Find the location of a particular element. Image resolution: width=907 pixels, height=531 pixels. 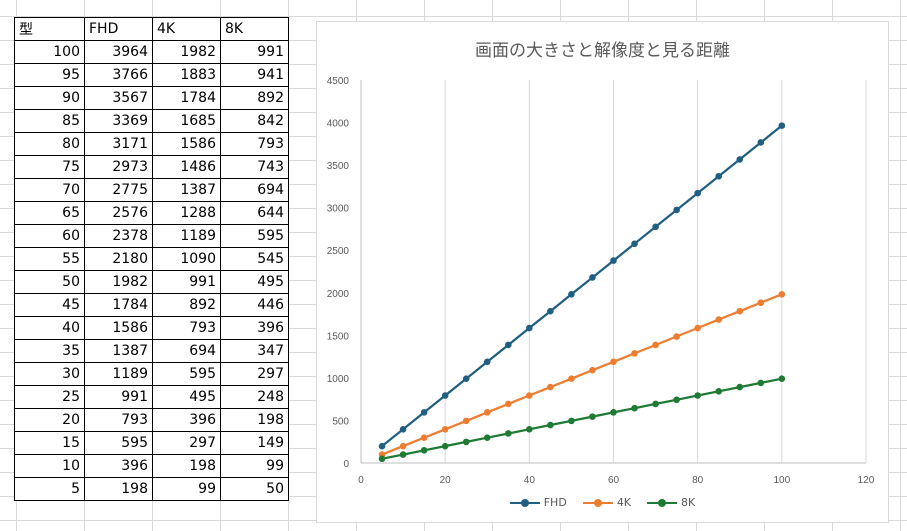

table-cell: 80 is located at coordinates (49, 144).